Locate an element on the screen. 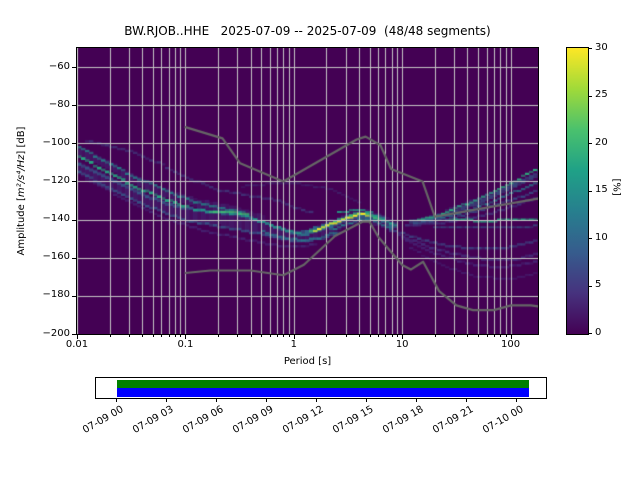 This screenshot has height=480, width=640. x-tick-label: 10 is located at coordinates (402, 344).